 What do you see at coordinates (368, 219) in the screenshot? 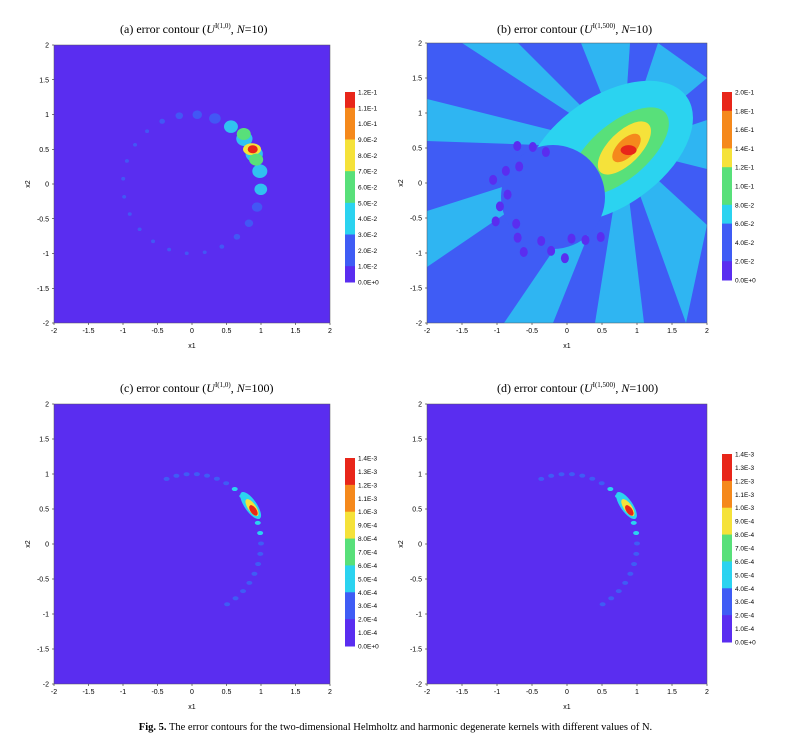
I see `colorbar-label: 4.0E-2` at bounding box center [368, 219].